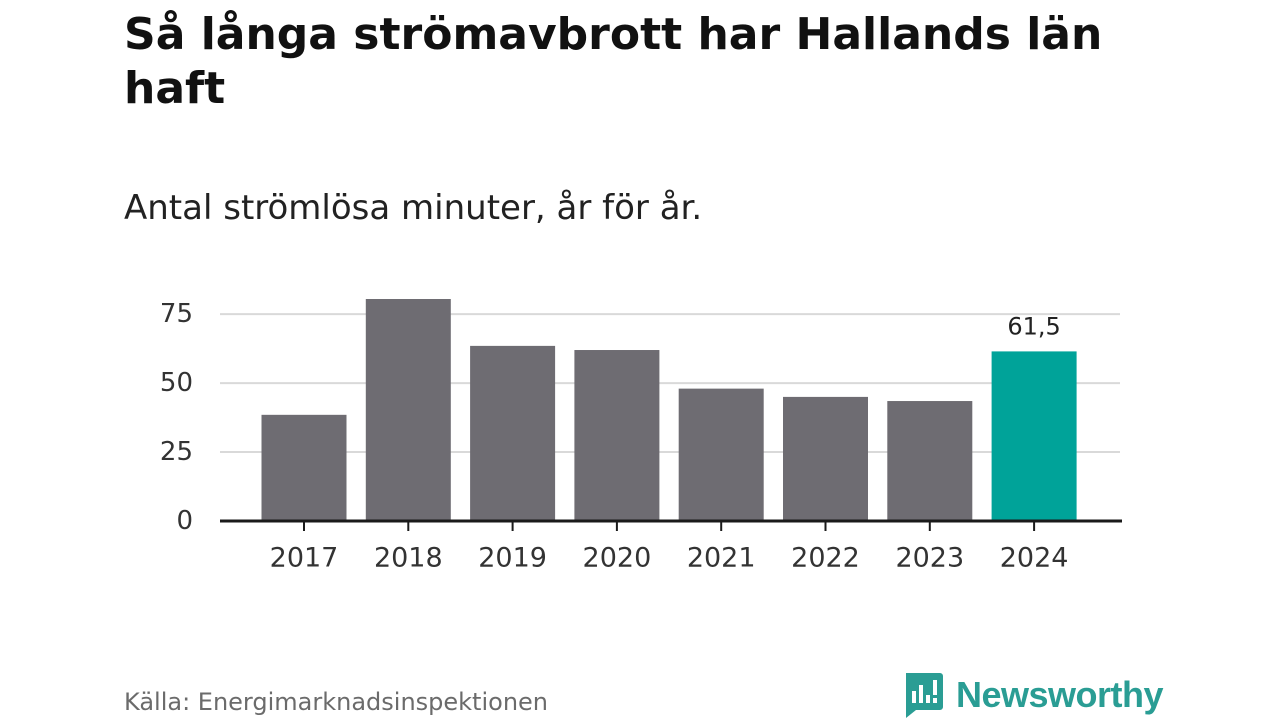  I want to click on brand-name: Newsworthy, so click(1060, 694).